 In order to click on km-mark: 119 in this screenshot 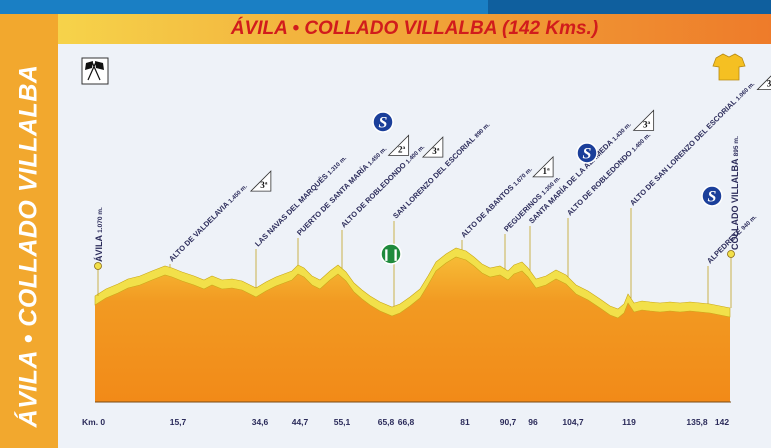, I will do `click(629, 422)`.